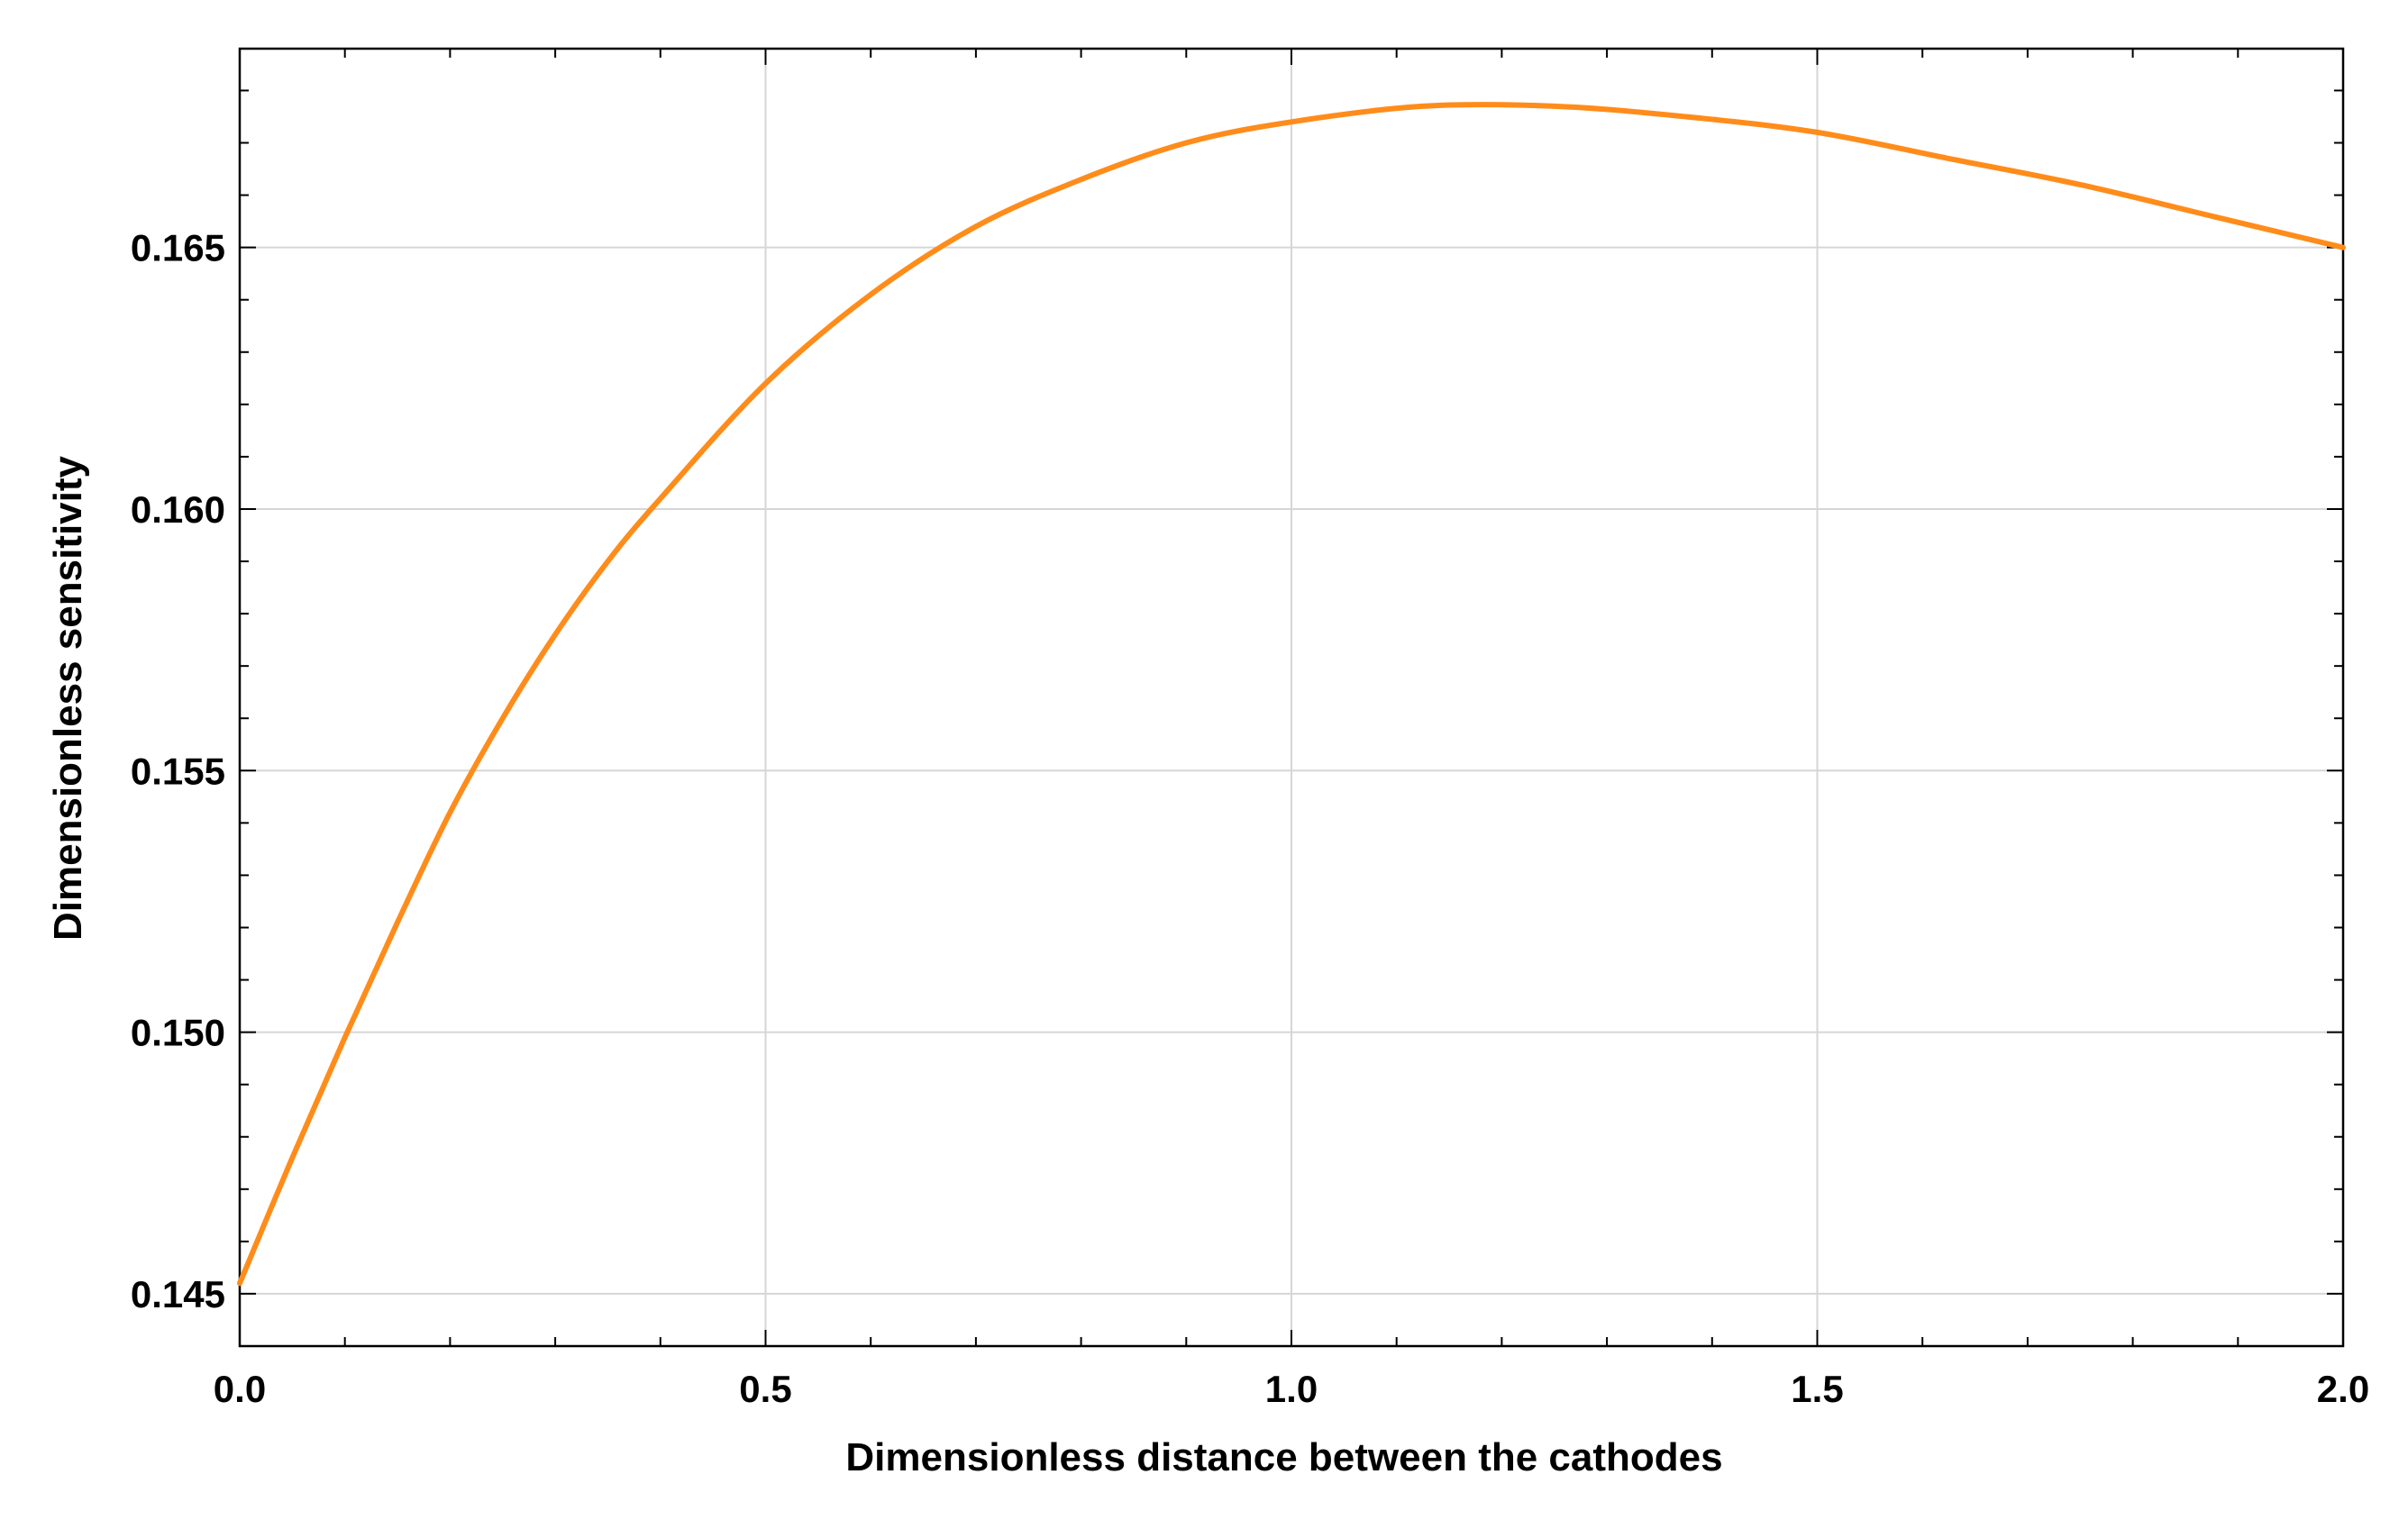 Image resolution: width=2408 pixels, height=1529 pixels. What do you see at coordinates (178, 248) in the screenshot?
I see `y-tick-label: 0.165` at bounding box center [178, 248].